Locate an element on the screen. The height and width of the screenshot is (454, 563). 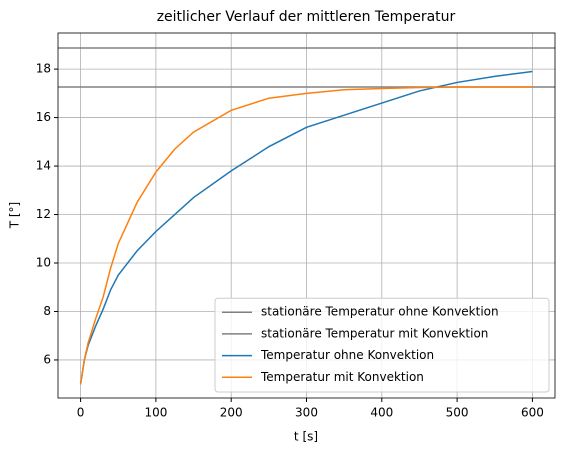
legend-label: stationäre Temperatur ohne Konvektion is located at coordinates (380, 312).